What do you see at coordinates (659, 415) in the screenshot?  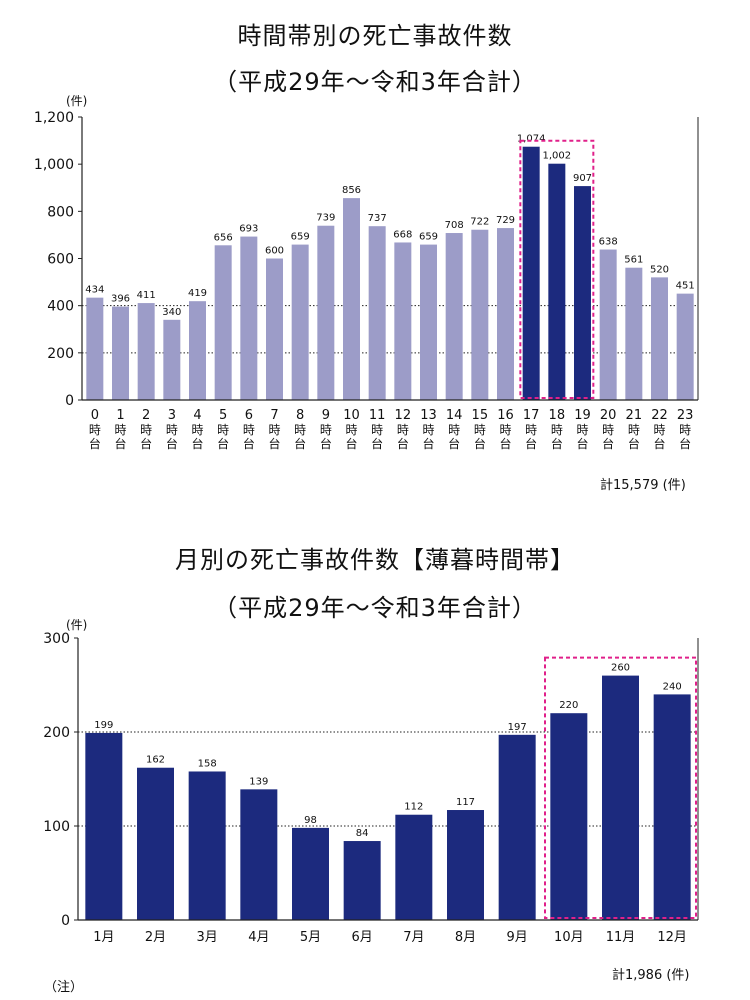 I see `chart1-category-label: 22` at bounding box center [659, 415].